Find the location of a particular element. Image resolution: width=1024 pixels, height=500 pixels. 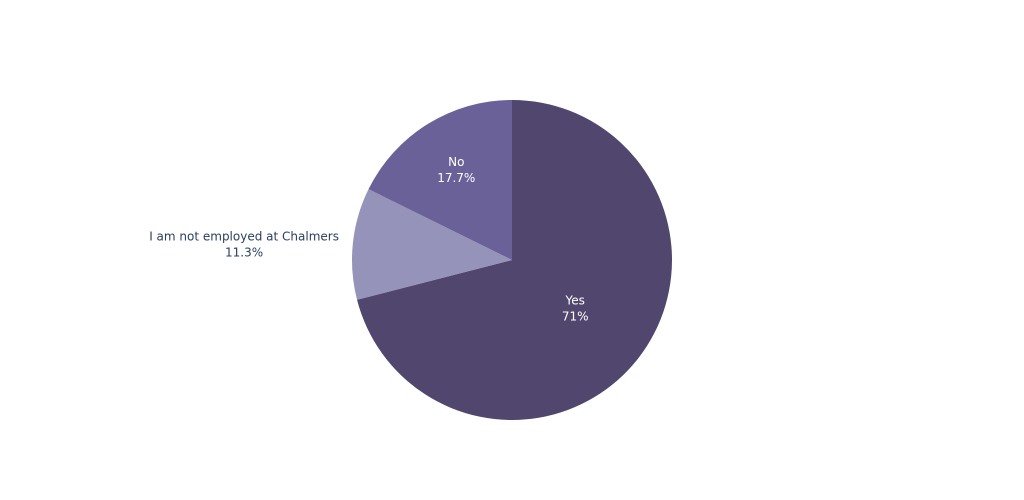

slice-value-label: 71% is located at coordinates (575, 317).